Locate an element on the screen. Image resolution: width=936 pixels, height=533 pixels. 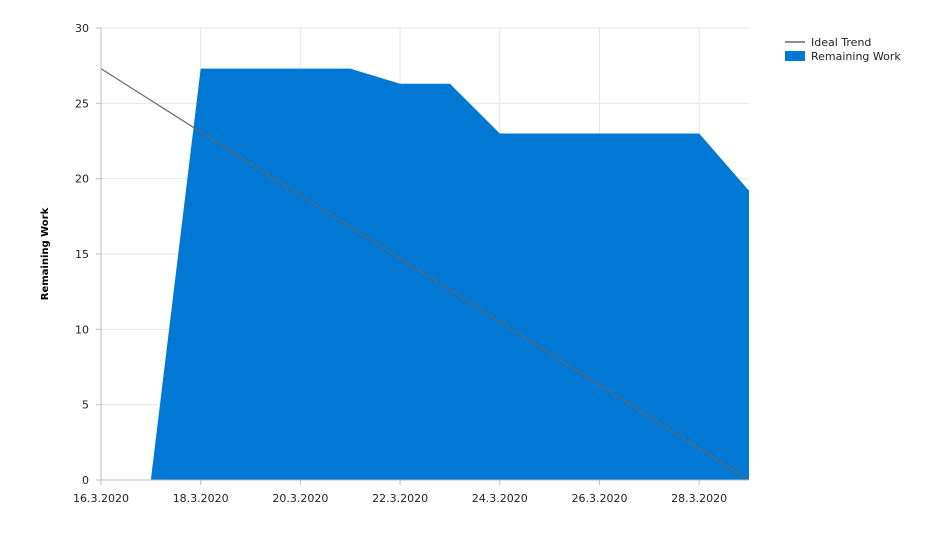
x-tick-label: 20.3.2020 is located at coordinates (300, 498).